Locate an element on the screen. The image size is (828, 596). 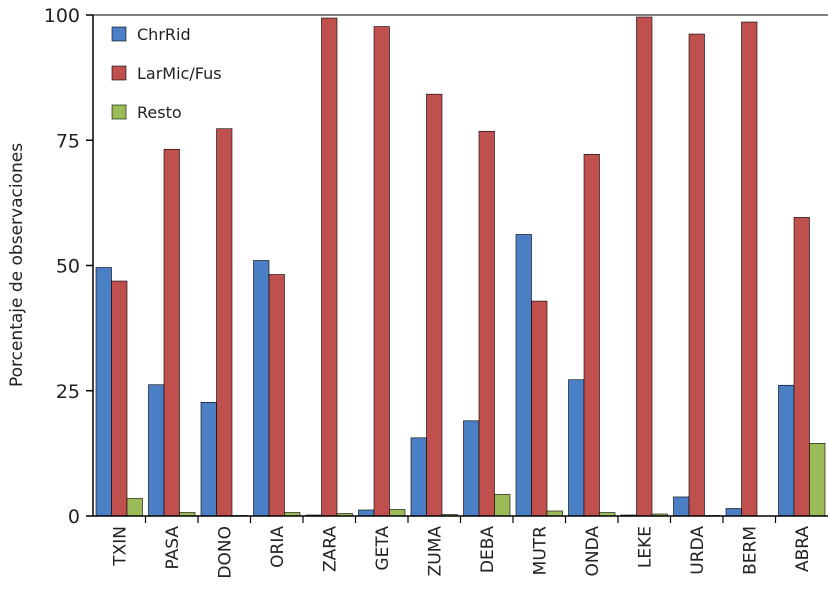
y-tick-label: 75 is located at coordinates (68, 141).